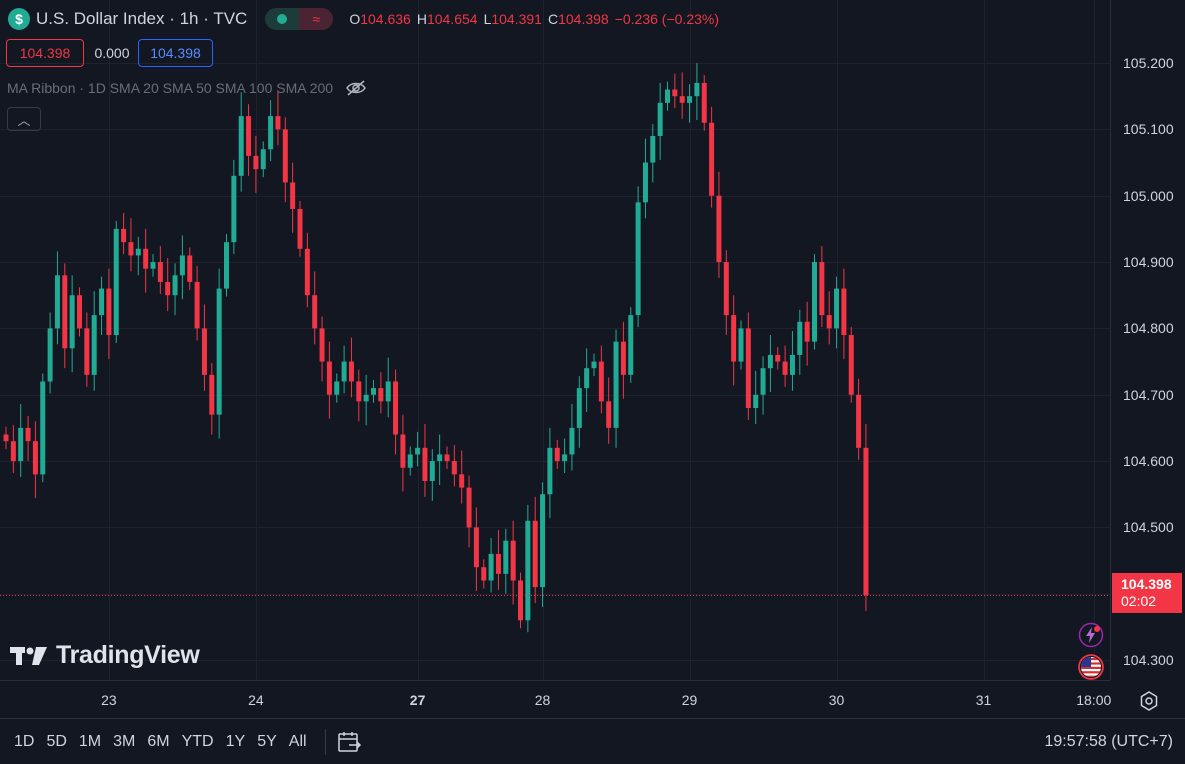  Describe the element at coordinates (1108, 741) in the screenshot. I see `timezone-clock: 19:57:58 (UTC+7)` at that location.